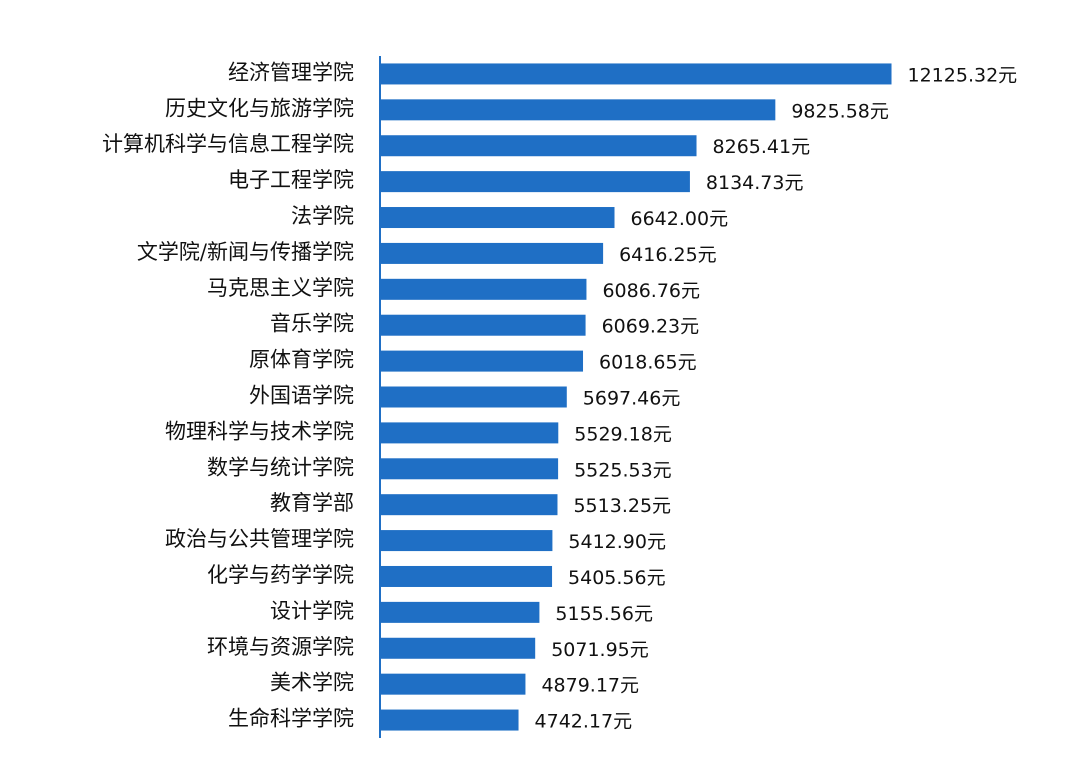 Image resolution: width=1080 pixels, height=767 pixels. What do you see at coordinates (245, 252) in the screenshot?
I see `category-label: 文学院/新闻与传播学院` at bounding box center [245, 252].